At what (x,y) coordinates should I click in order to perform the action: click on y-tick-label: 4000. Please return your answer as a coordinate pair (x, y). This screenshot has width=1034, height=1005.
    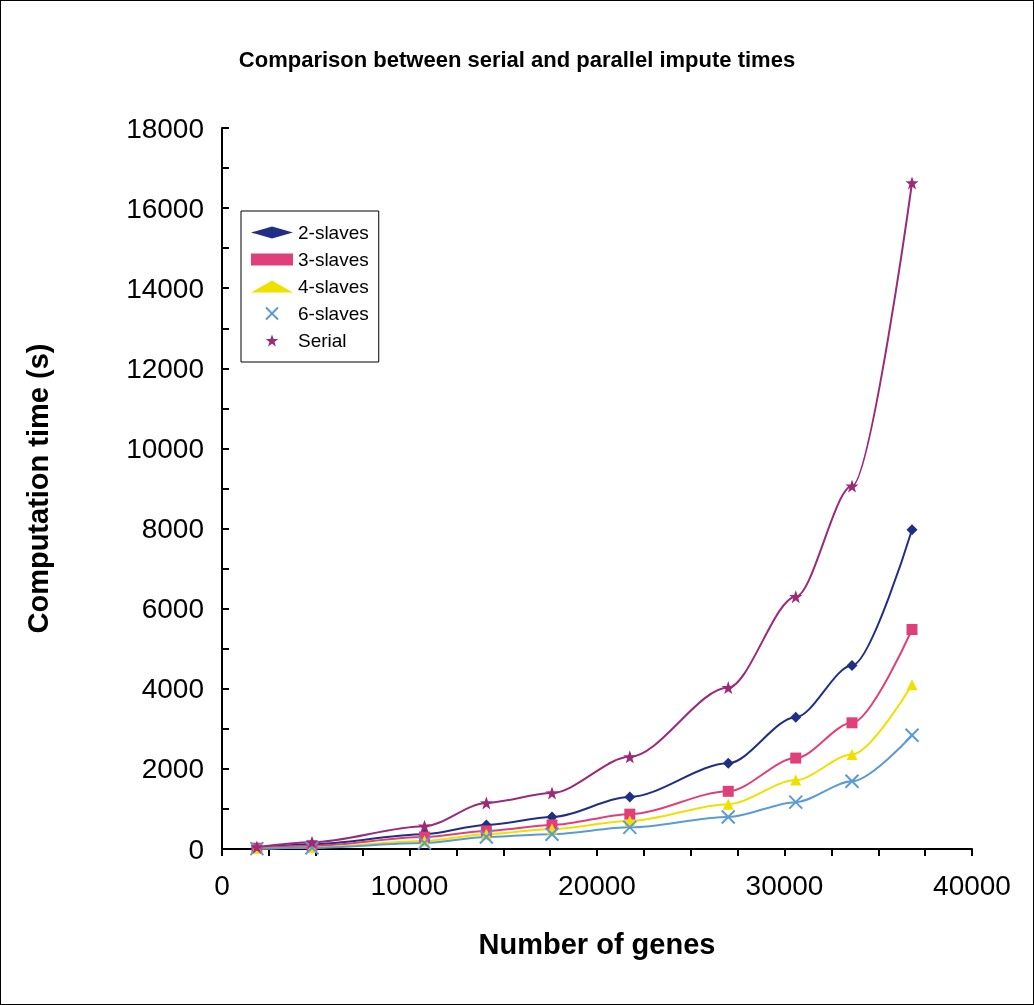
    Looking at the image, I should click on (172, 689).